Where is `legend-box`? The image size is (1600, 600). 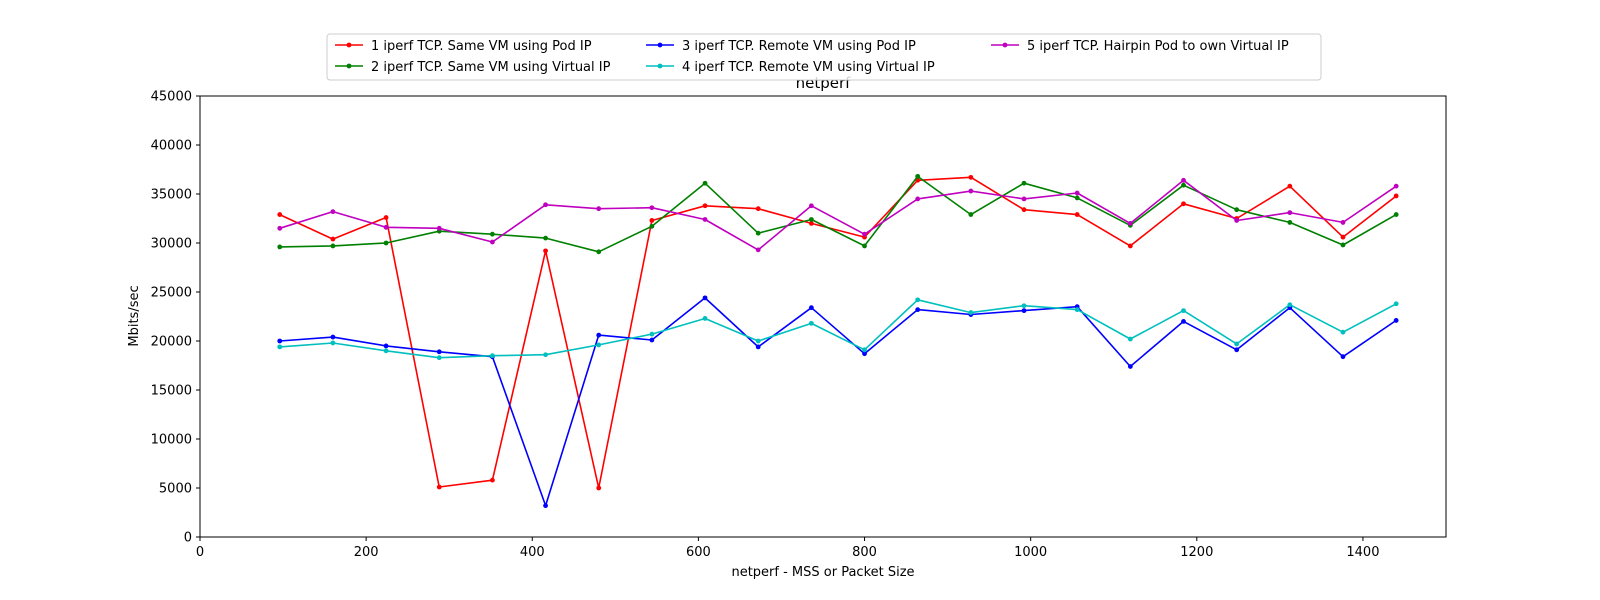
legend-box is located at coordinates (824, 57).